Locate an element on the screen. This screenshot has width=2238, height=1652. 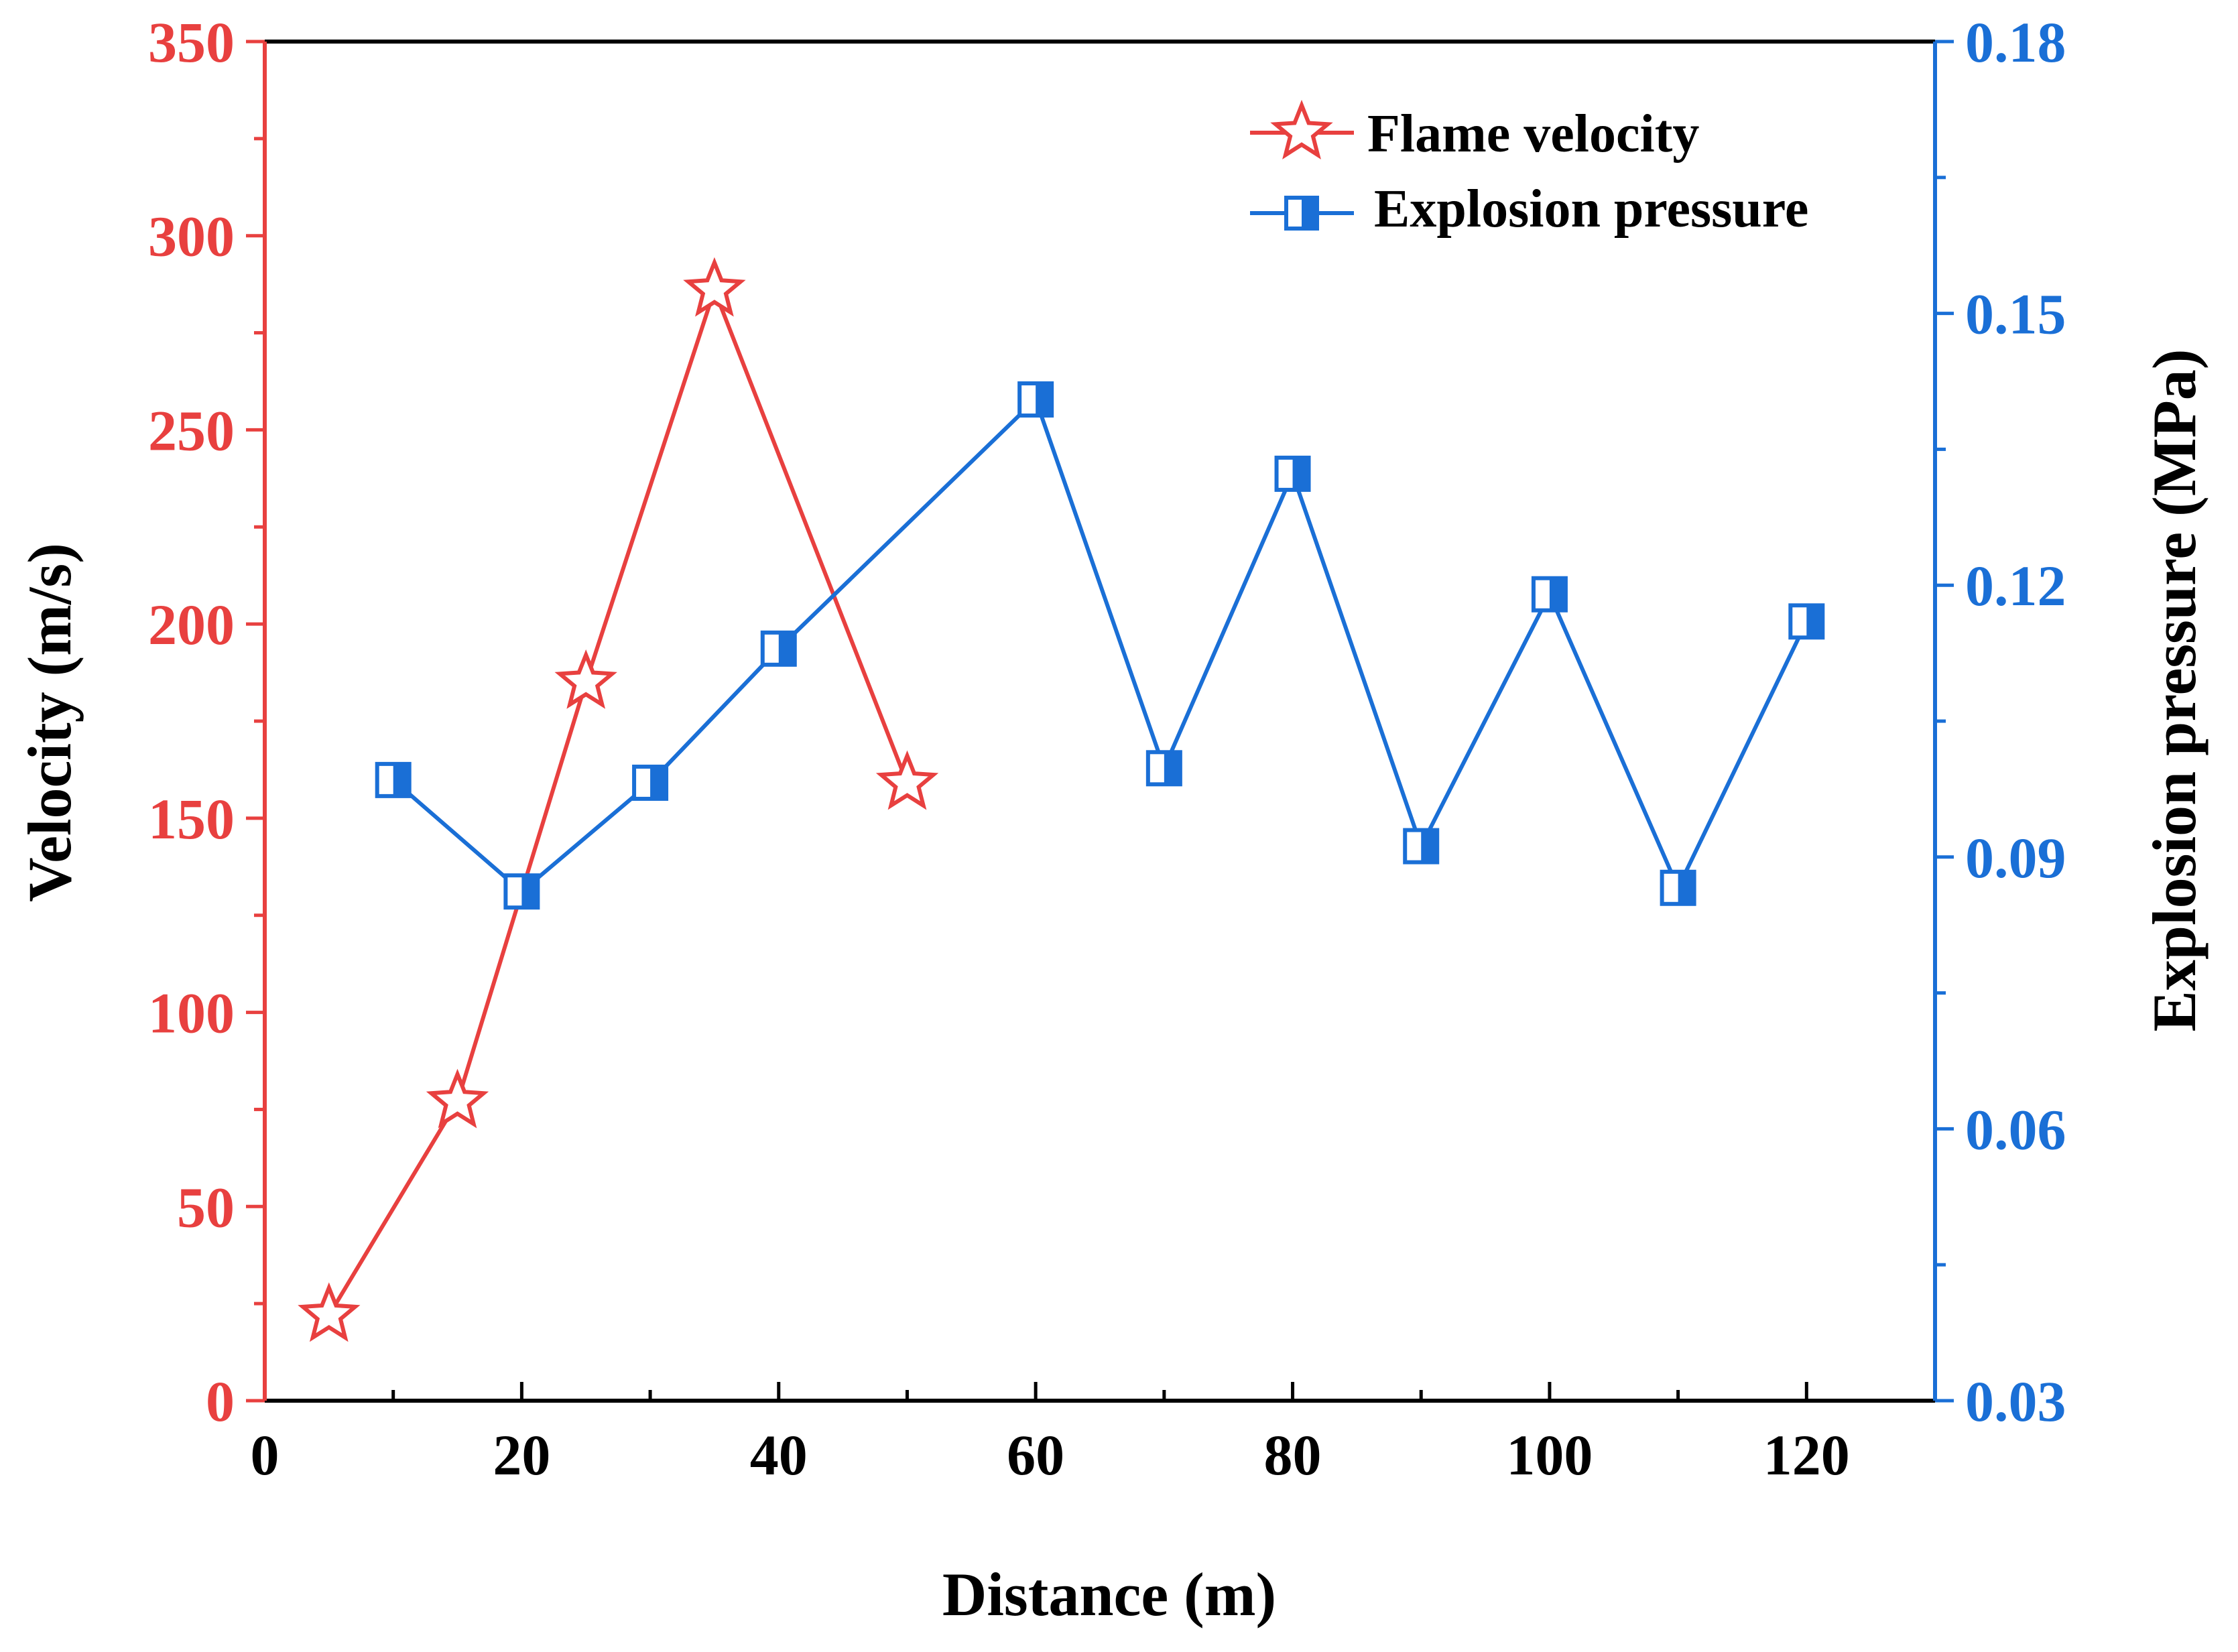
y2-tick-label: 0.09 is located at coordinates (2015, 858).